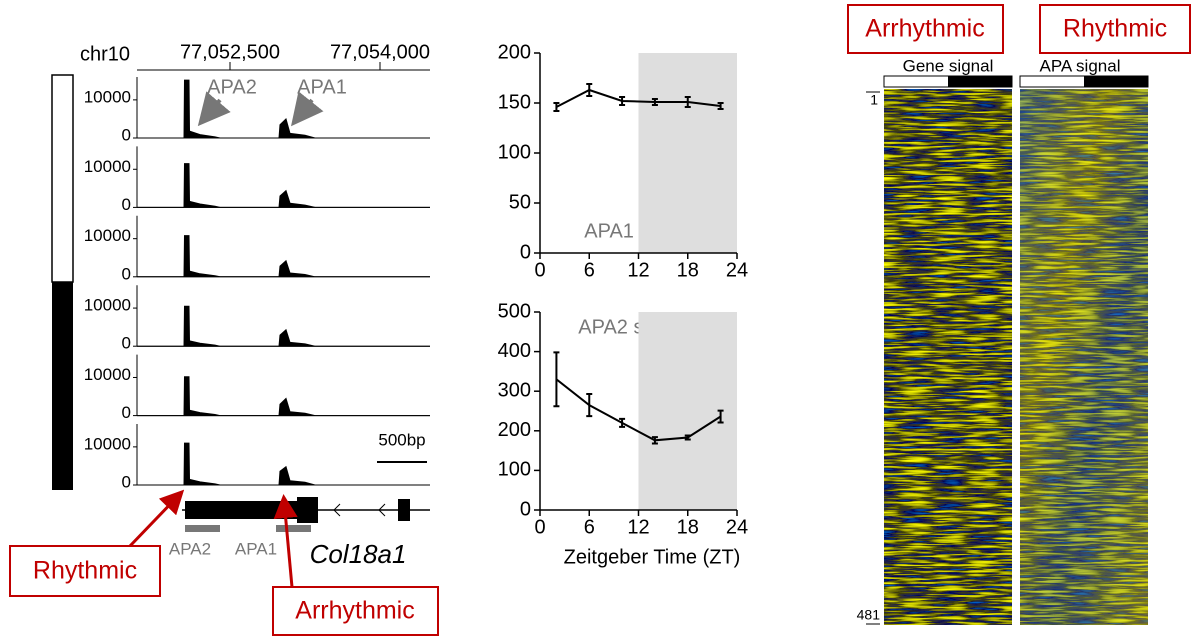 This screenshot has height=640, width=1200. I want to click on strand, so click(359, 510).